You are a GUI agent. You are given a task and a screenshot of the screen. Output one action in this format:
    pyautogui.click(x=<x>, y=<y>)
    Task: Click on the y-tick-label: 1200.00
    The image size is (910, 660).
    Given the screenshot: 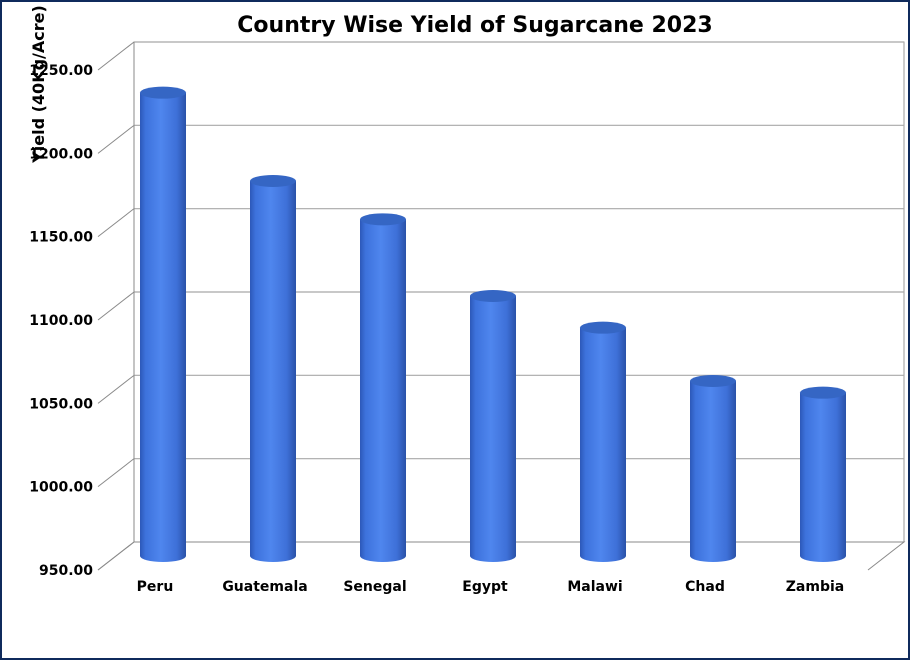 What is the action you would take?
    pyautogui.click(x=61, y=154)
    